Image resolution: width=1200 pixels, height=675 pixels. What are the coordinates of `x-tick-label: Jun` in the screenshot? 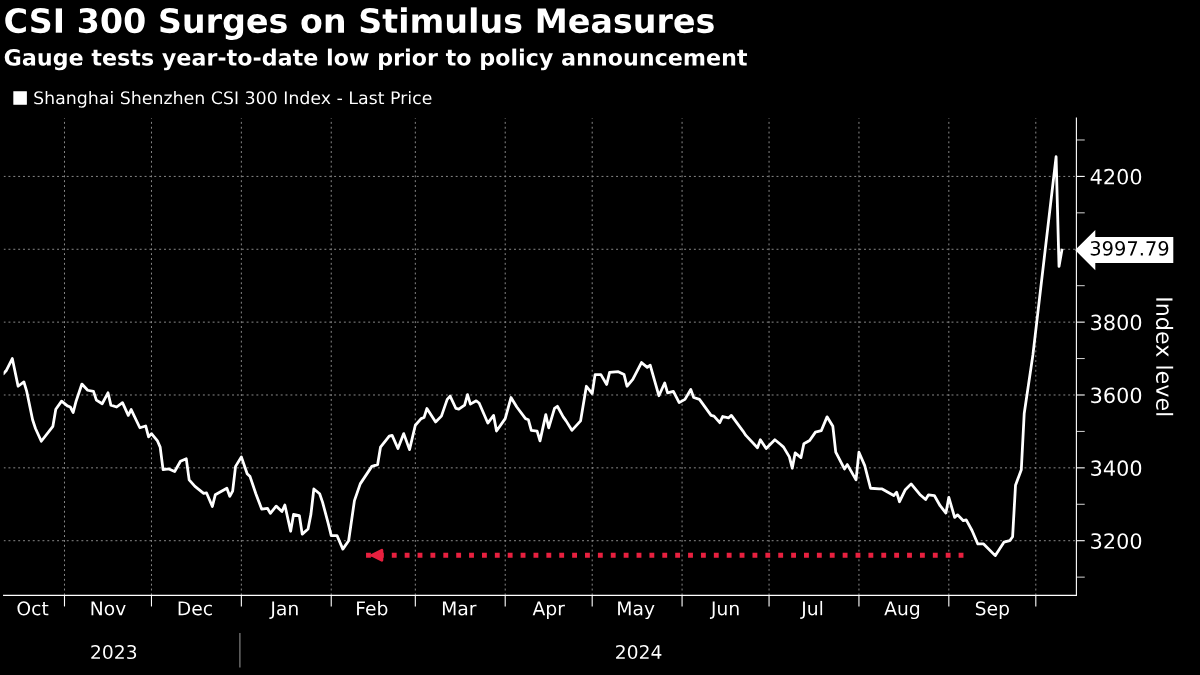 It's located at (724, 610).